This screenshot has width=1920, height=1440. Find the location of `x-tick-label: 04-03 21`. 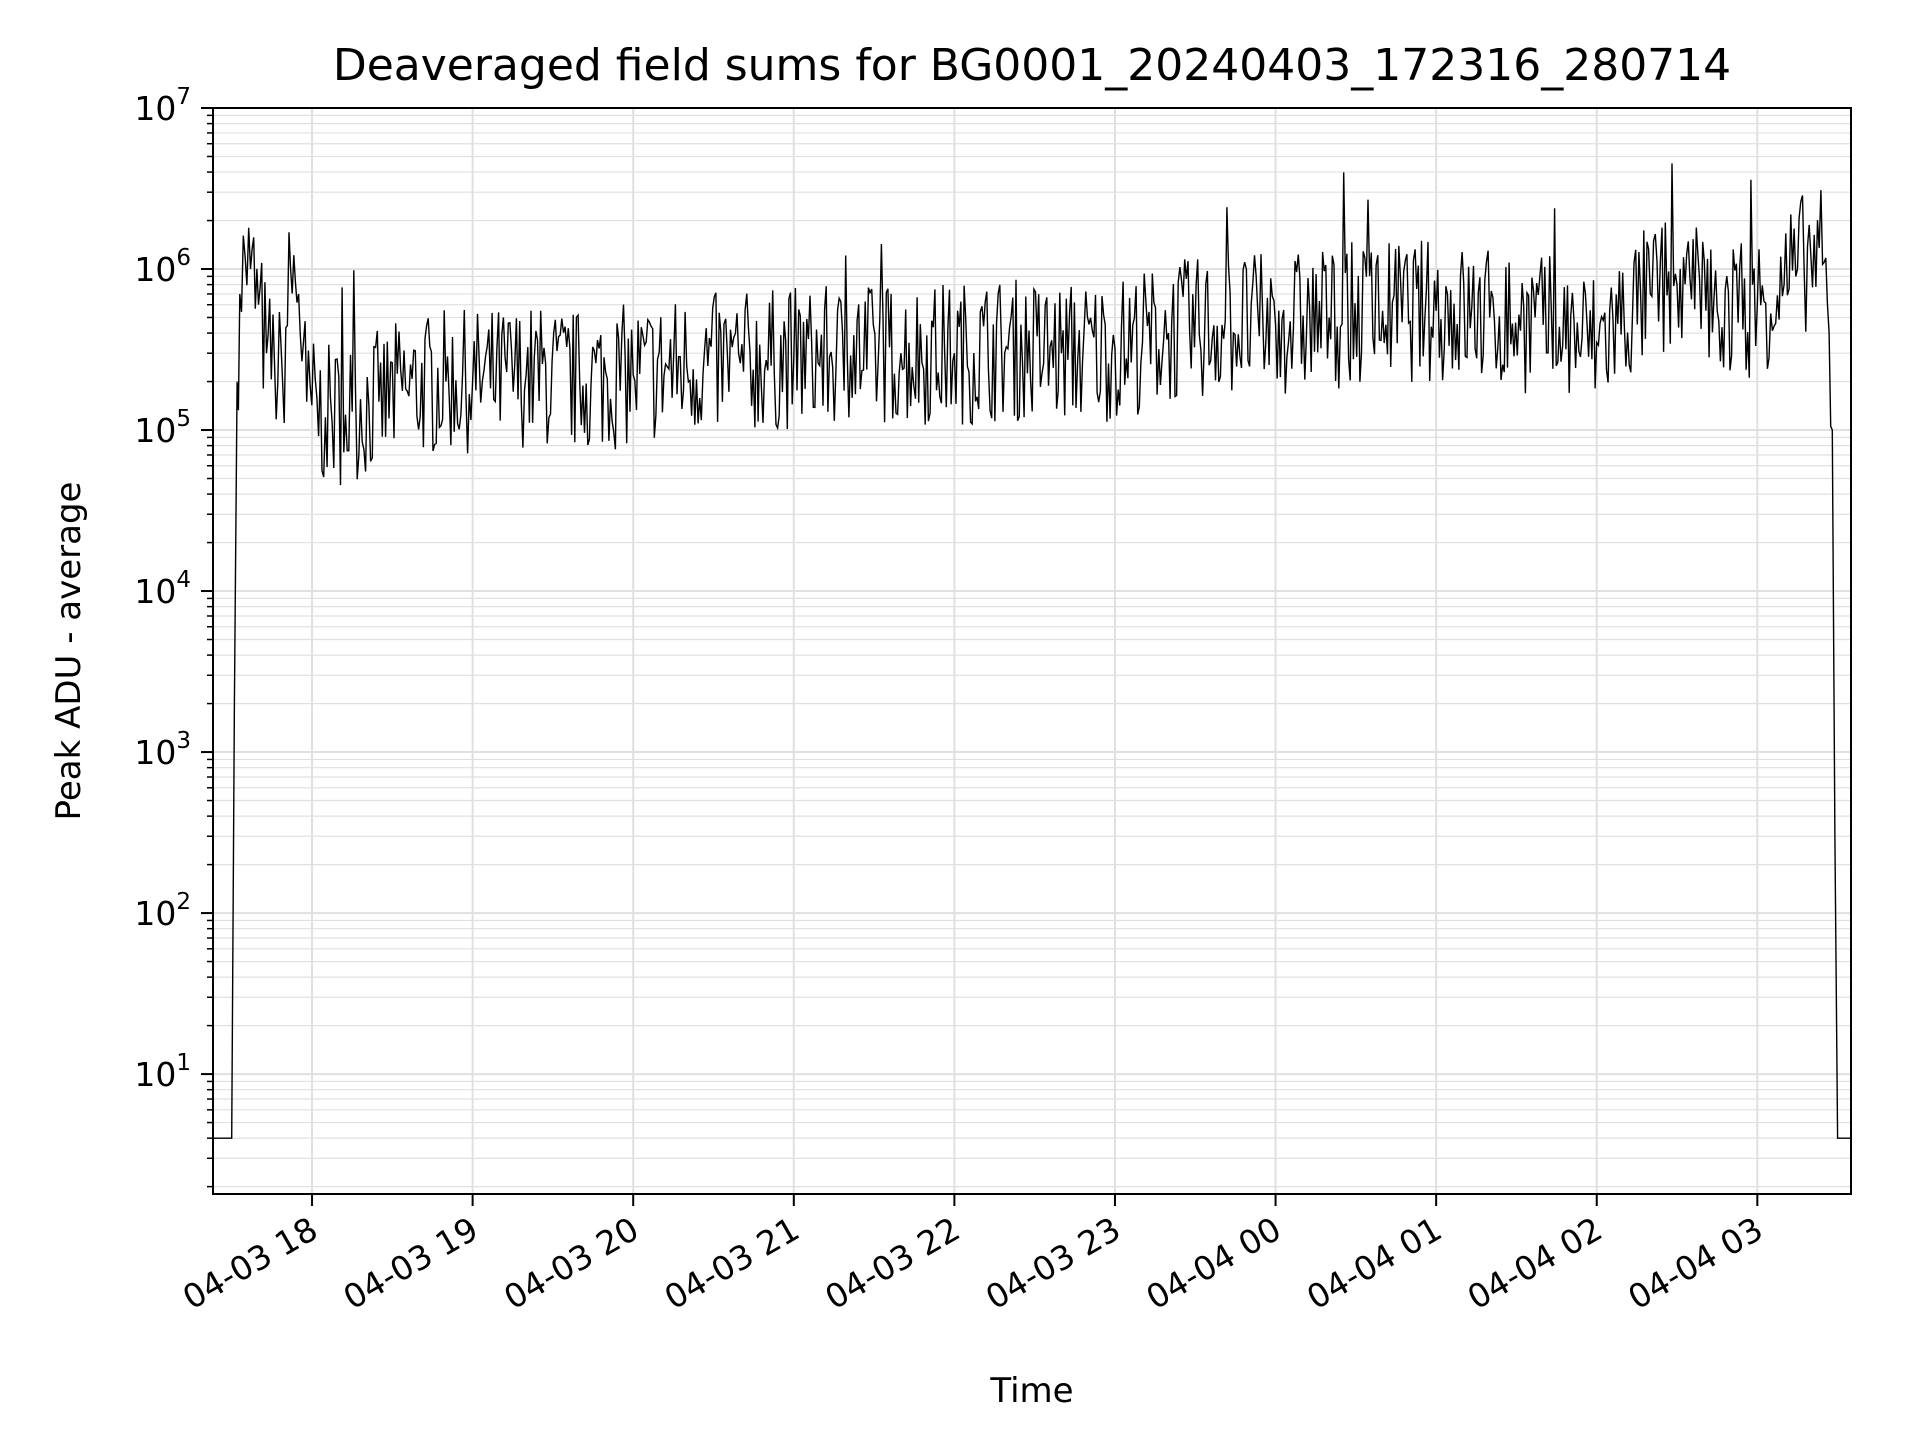

x-tick-label: 04-03 21 is located at coordinates (732, 1263).